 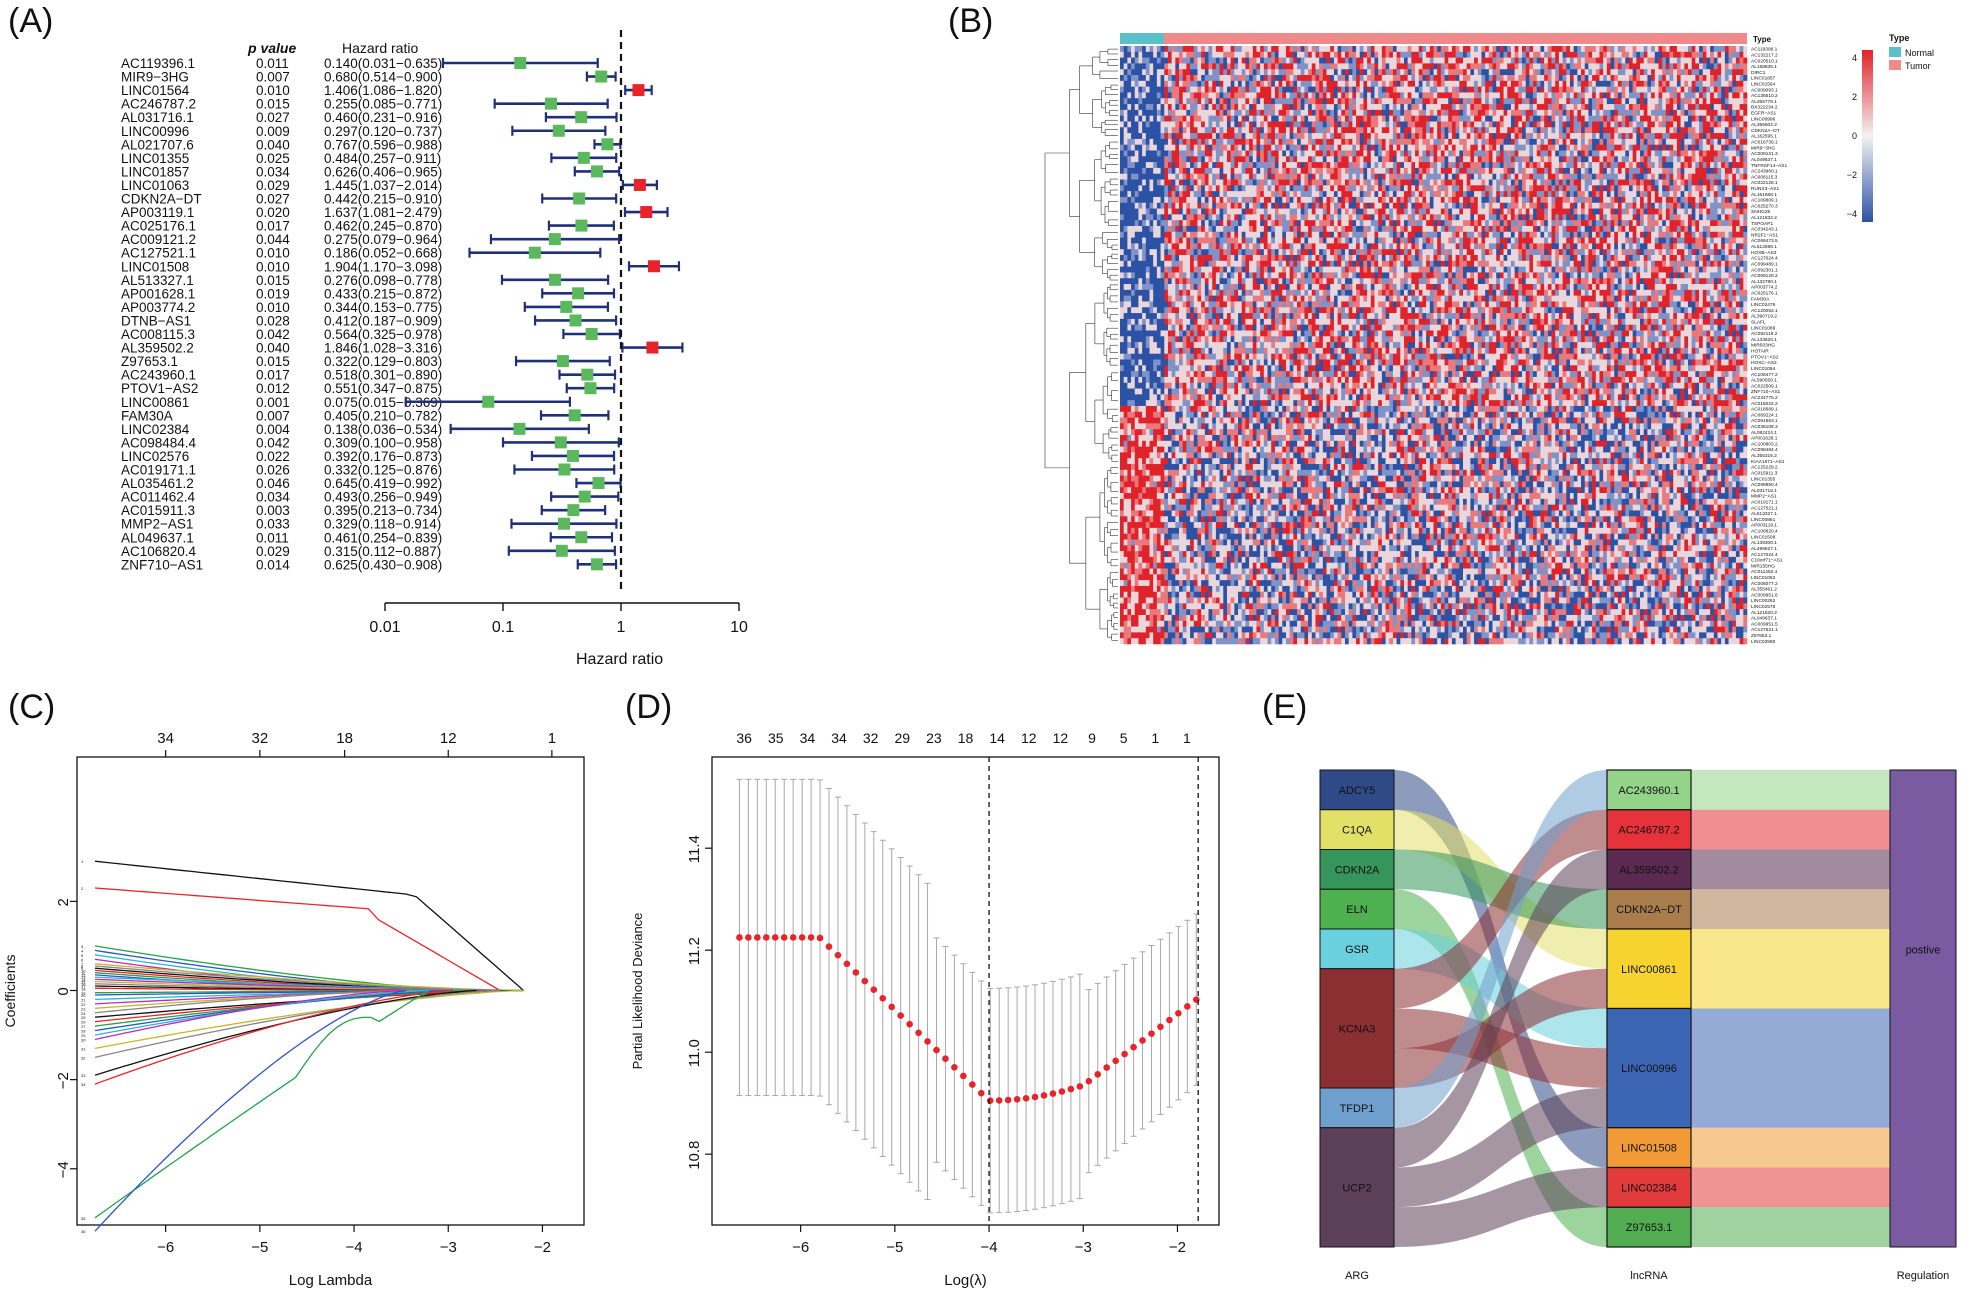 I want to click on forest-hr-text: 1.445(1.037−2.014), so click(x=383, y=185).